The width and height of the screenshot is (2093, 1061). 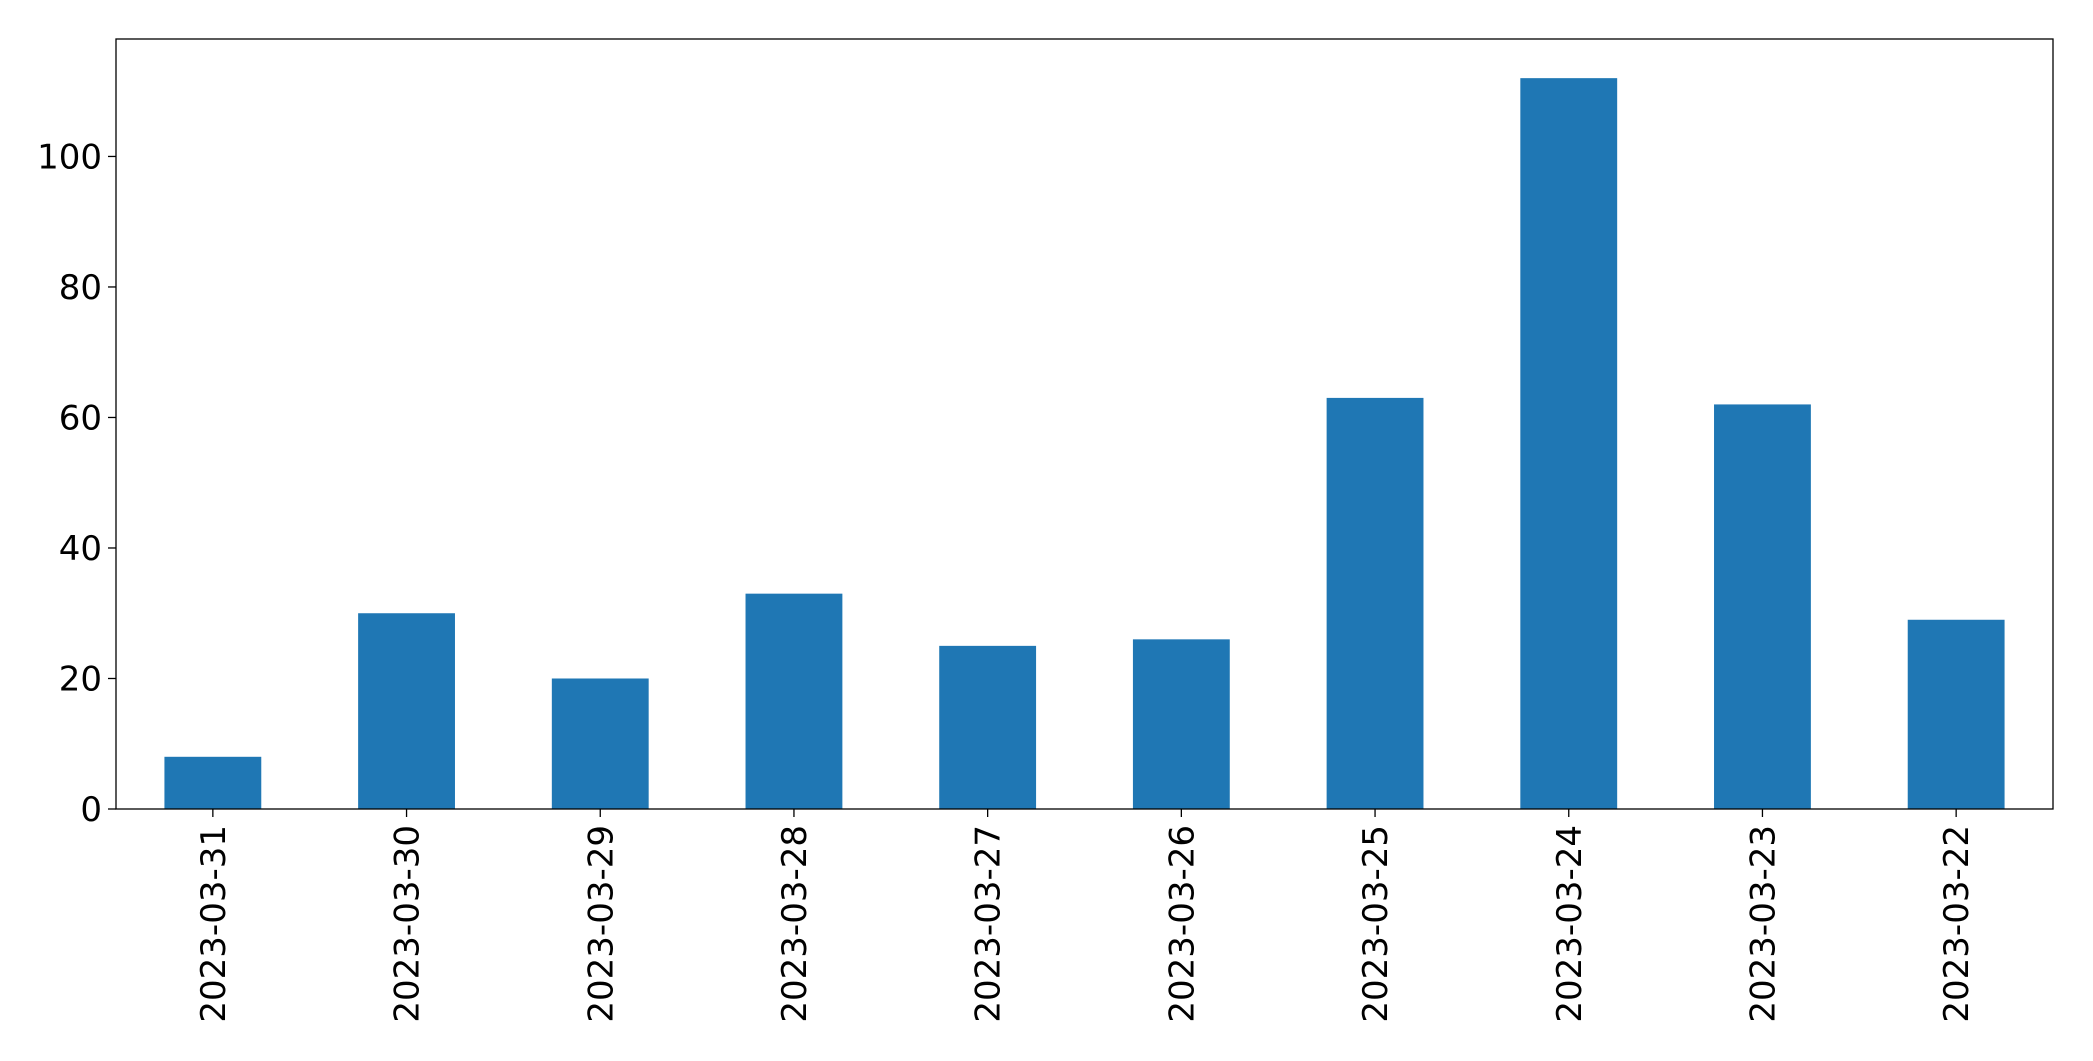 What do you see at coordinates (80, 418) in the screenshot?
I see `y-tick-label: 60` at bounding box center [80, 418].